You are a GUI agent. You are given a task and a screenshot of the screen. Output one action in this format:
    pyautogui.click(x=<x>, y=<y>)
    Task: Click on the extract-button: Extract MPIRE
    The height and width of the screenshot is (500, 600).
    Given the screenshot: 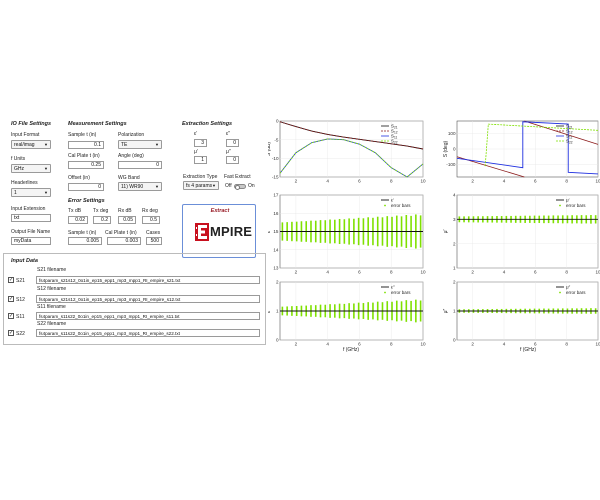 What is the action you would take?
    pyautogui.click(x=219, y=231)
    